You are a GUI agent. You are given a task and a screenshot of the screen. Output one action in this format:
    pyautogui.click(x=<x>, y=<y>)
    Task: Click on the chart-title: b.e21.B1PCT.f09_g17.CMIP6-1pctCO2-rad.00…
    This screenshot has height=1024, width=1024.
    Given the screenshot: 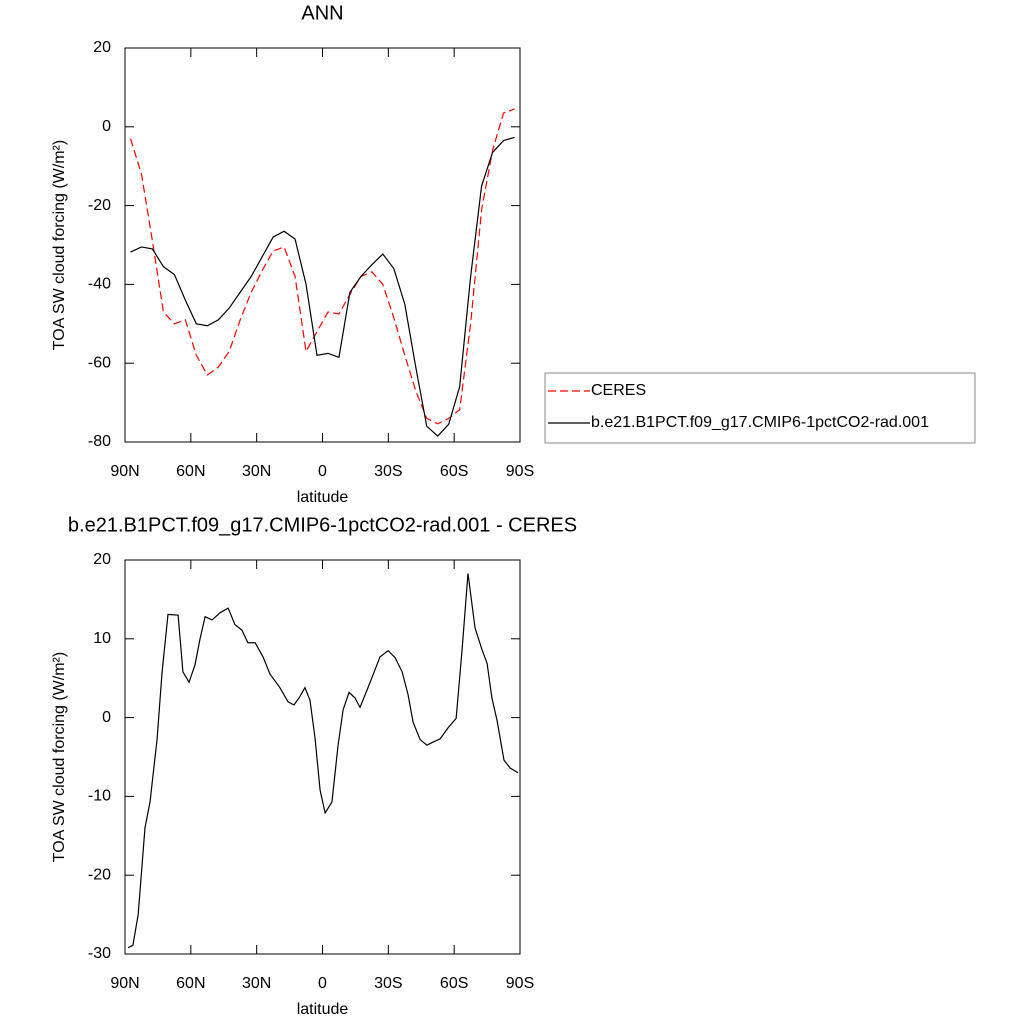 What is the action you would take?
    pyautogui.click(x=322, y=525)
    